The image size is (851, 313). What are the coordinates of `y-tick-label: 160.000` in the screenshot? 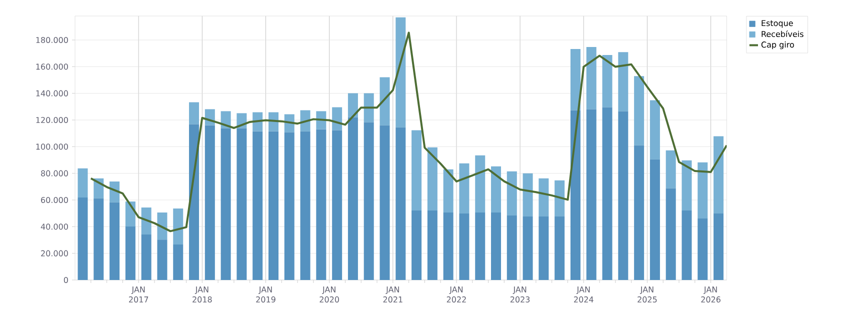 It's located at (52, 67).